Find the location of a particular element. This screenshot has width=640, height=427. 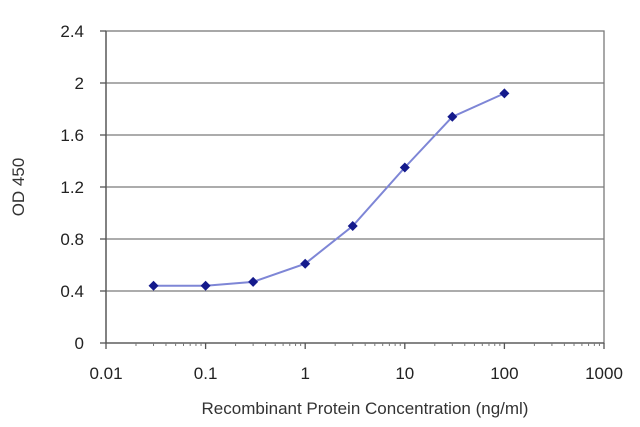

y-tick-label: 2 is located at coordinates (79, 83).